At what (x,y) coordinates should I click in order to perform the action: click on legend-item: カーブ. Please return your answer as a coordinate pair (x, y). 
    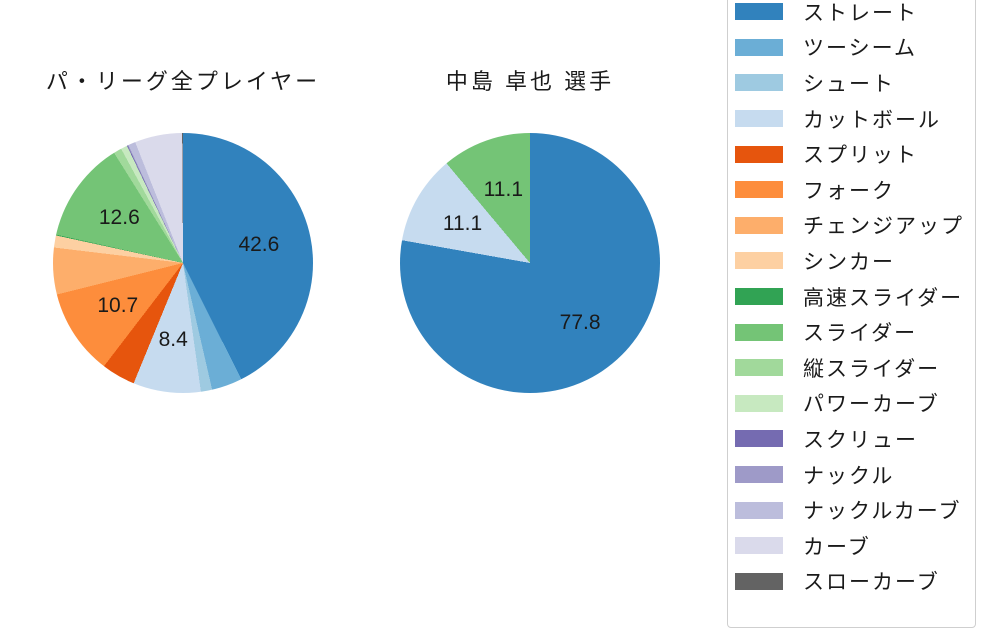
    Looking at the image, I should click on (855, 546).